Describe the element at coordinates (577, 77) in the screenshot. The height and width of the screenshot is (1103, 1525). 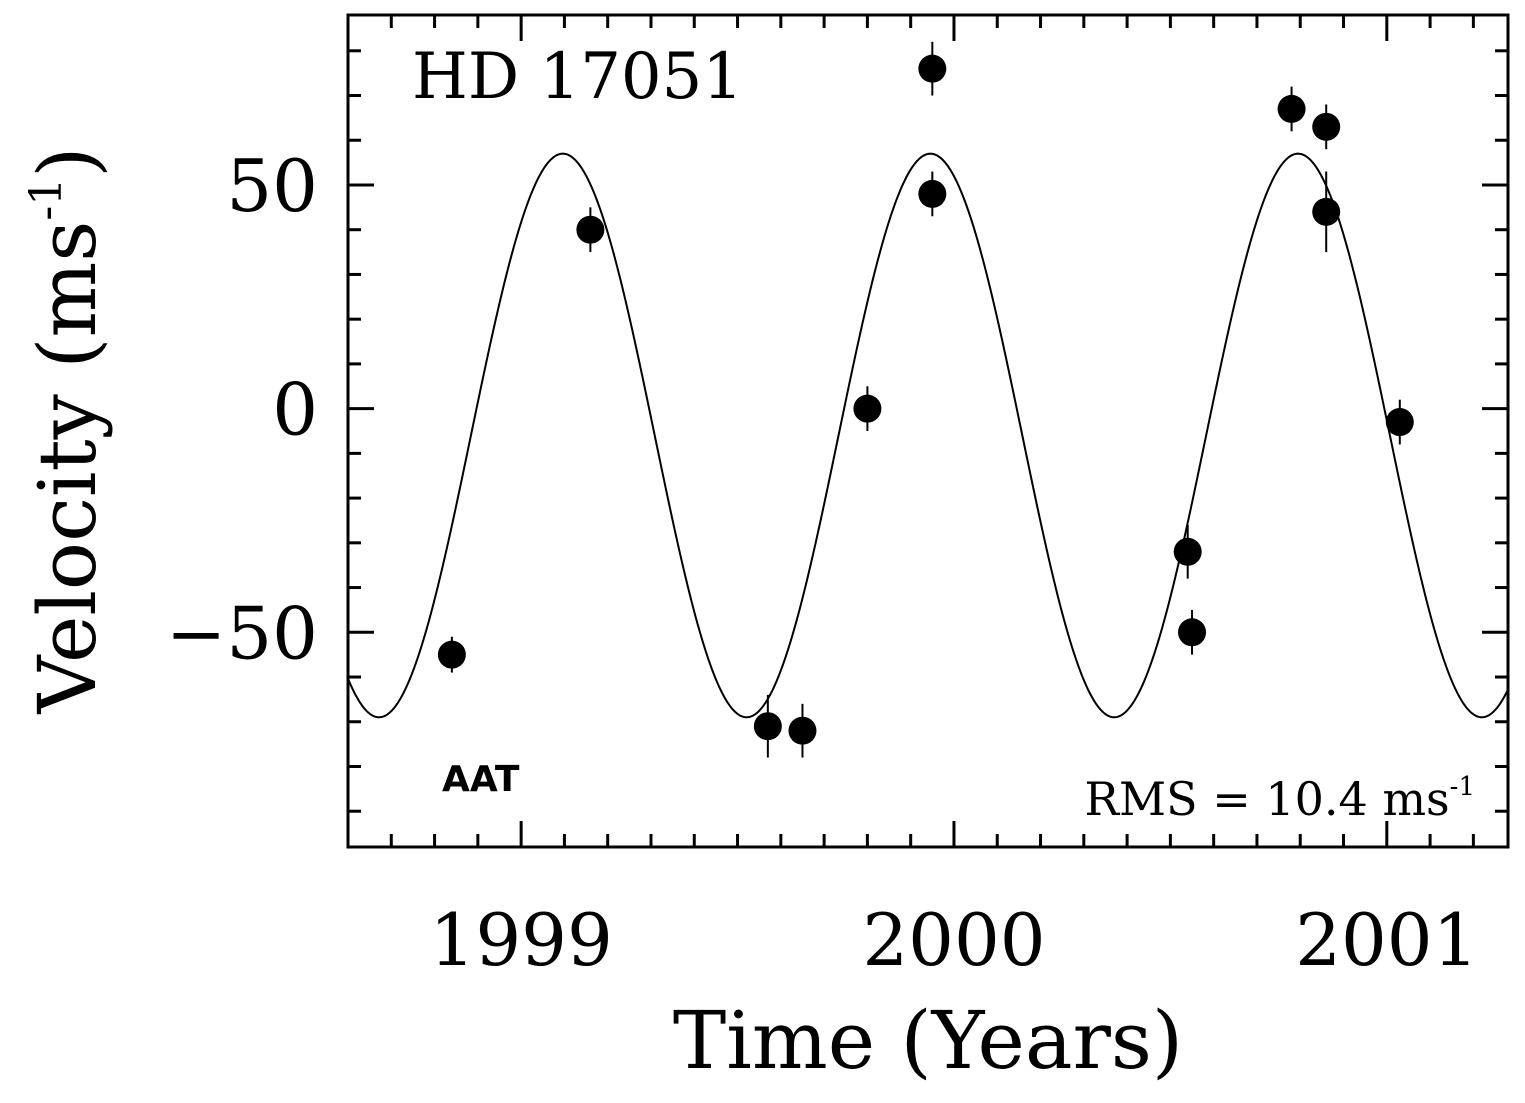
I see `star-name-label: HD 17051` at that location.